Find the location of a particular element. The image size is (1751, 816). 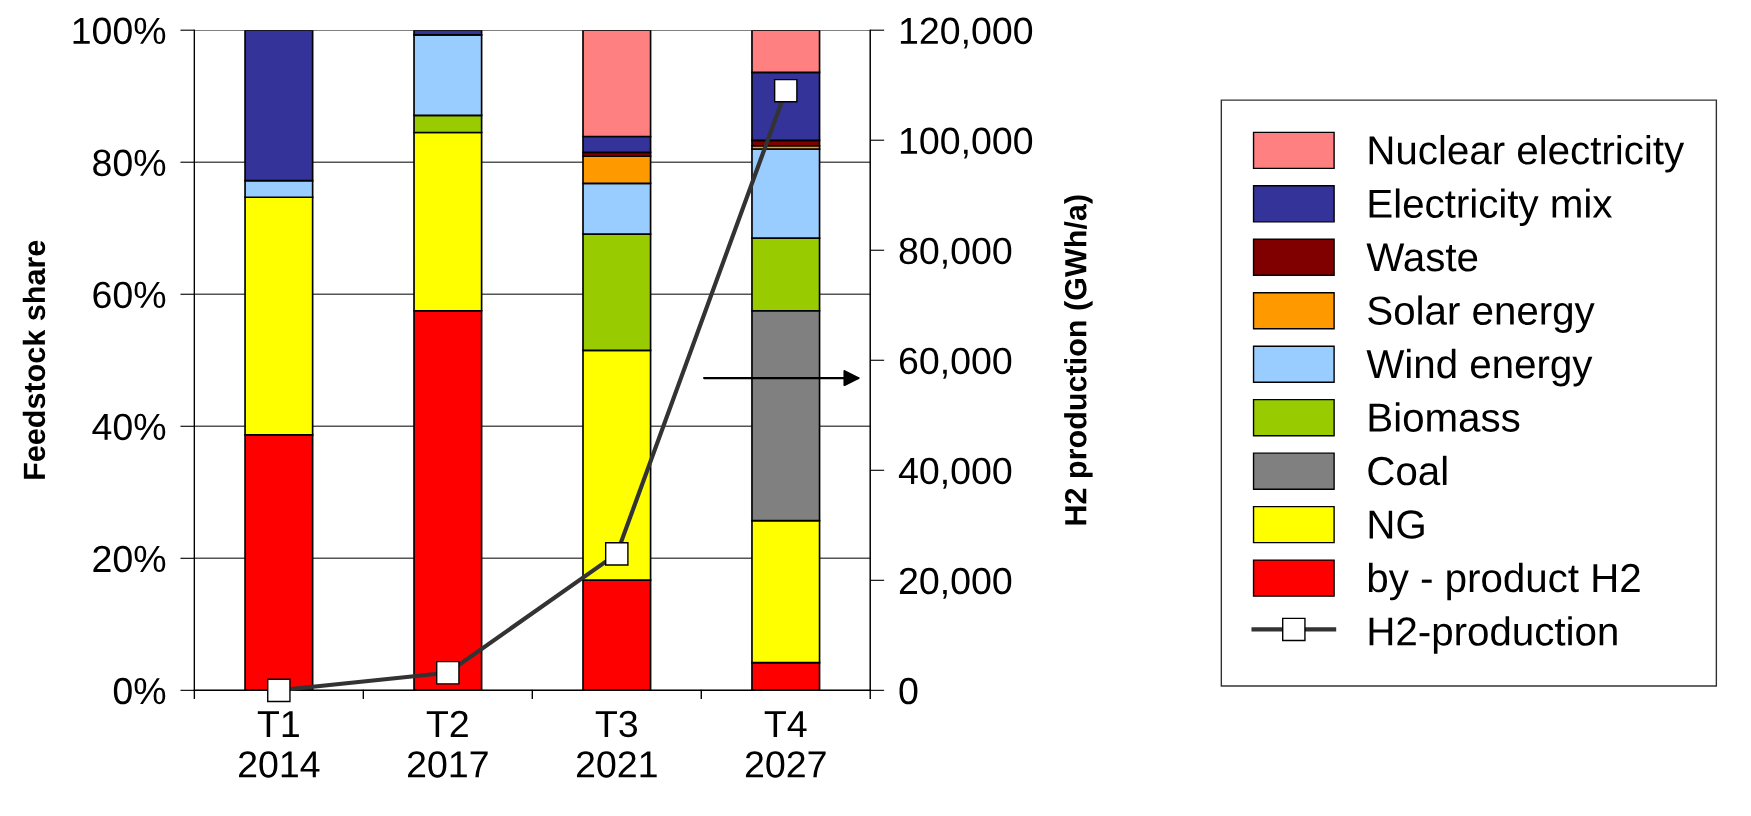

y-tick-label: 40% is located at coordinates (129, 427).